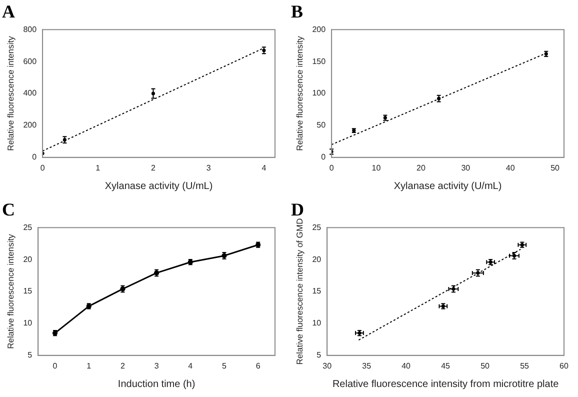  I want to click on x-tick-label: 45, so click(446, 365).